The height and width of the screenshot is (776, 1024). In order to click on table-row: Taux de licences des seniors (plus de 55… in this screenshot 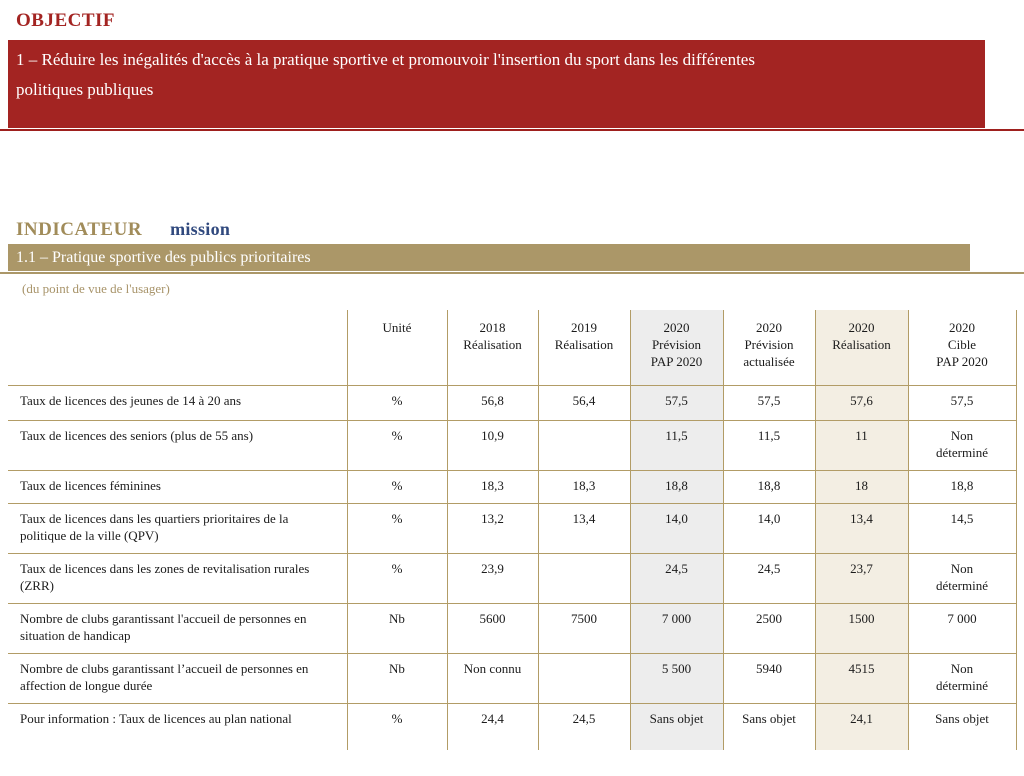, I will do `click(512, 445)`.